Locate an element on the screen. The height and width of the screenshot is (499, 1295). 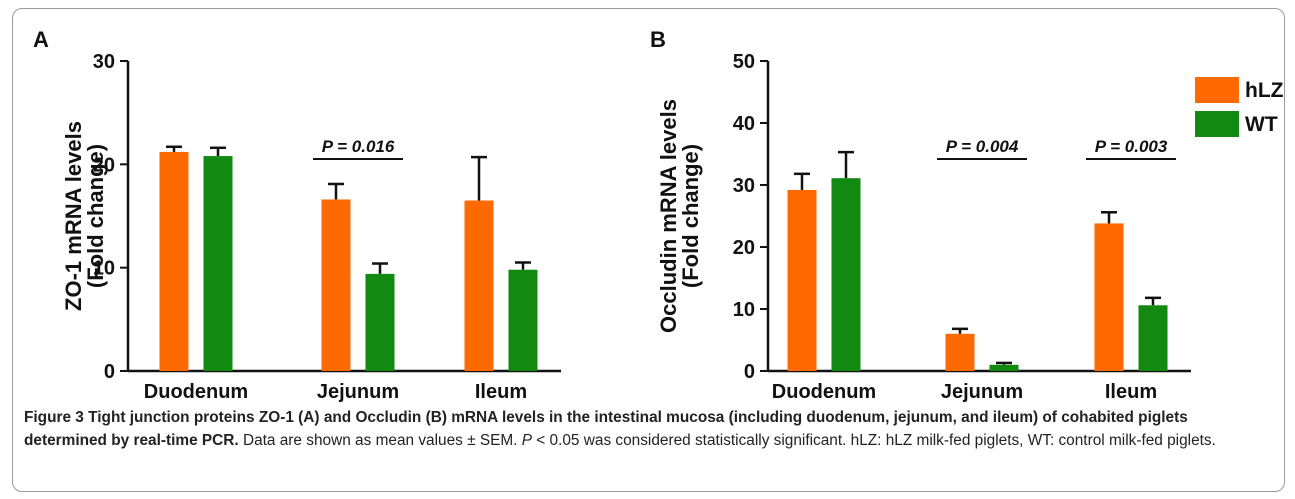
legend-label-hlz: hLZ is located at coordinates (1264, 90).